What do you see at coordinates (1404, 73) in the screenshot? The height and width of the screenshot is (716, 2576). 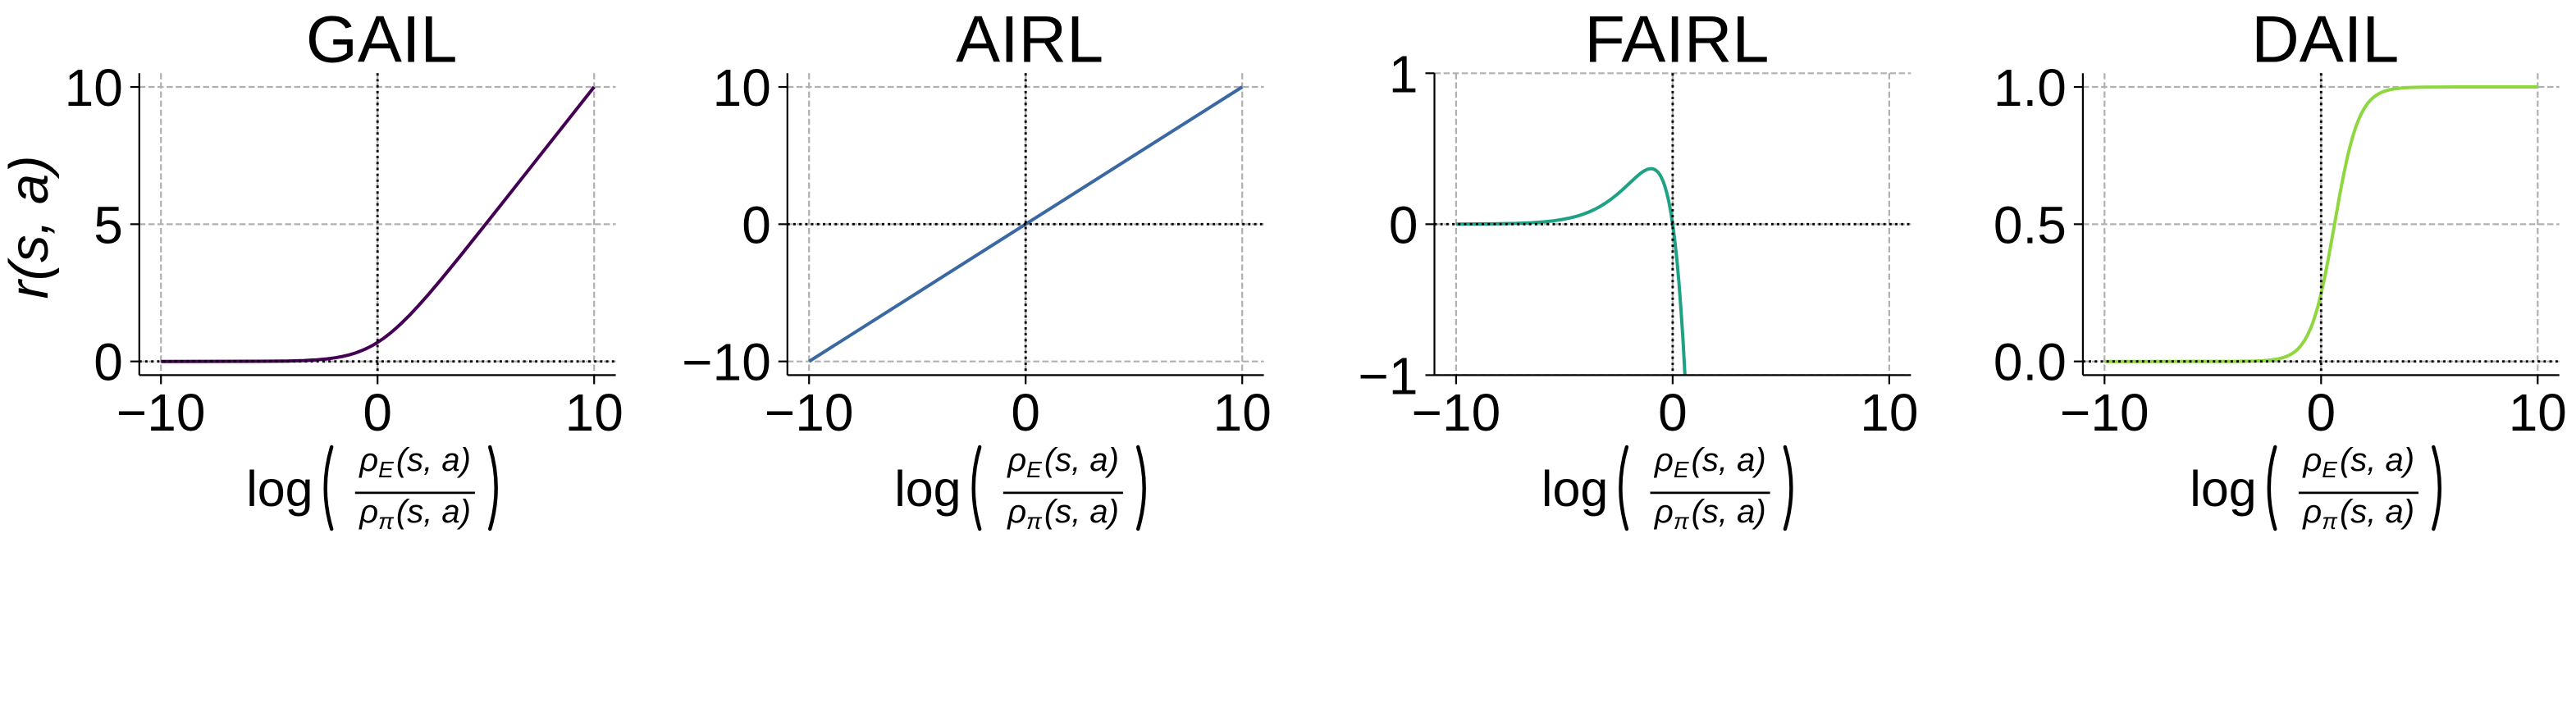 I see `svg-text: 1` at bounding box center [1404, 73].